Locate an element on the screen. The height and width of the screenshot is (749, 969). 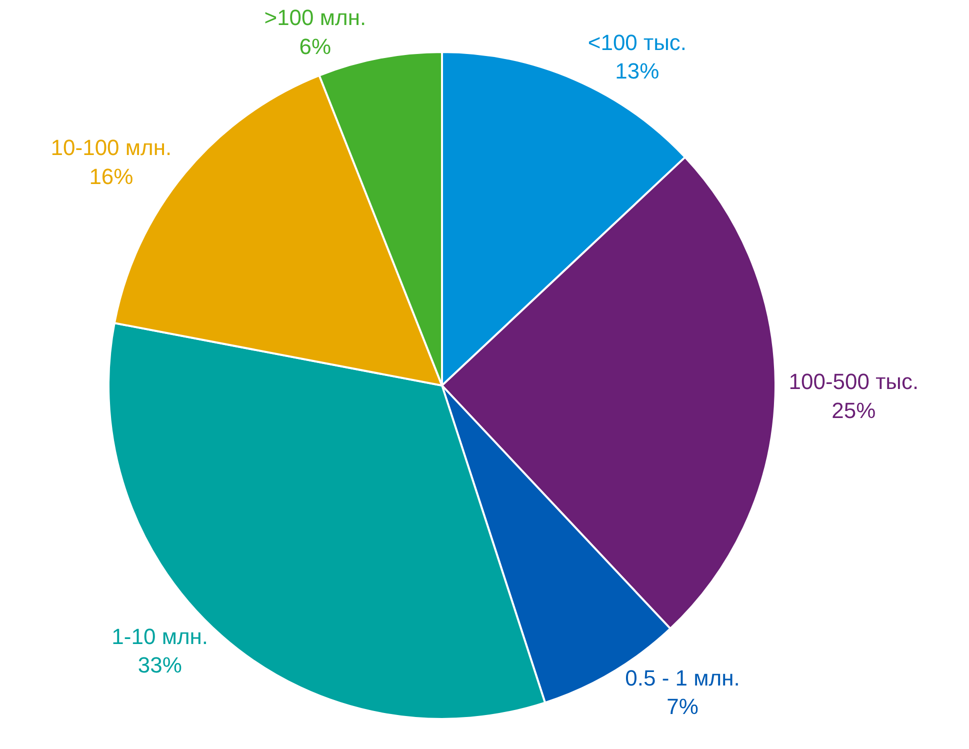
data-label: 6% is located at coordinates (315, 46).